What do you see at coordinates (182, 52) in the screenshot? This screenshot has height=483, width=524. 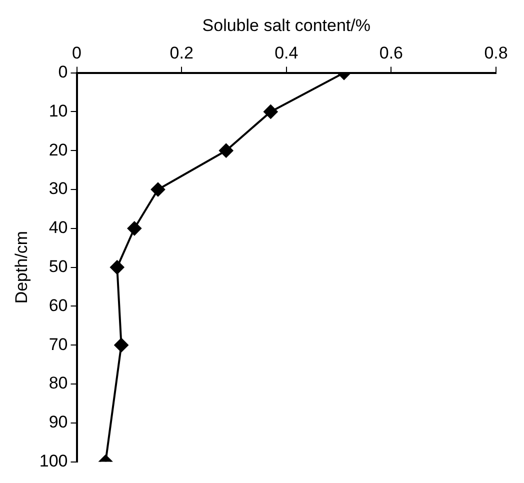 I see `x-tick-label: 0.2` at bounding box center [182, 52].